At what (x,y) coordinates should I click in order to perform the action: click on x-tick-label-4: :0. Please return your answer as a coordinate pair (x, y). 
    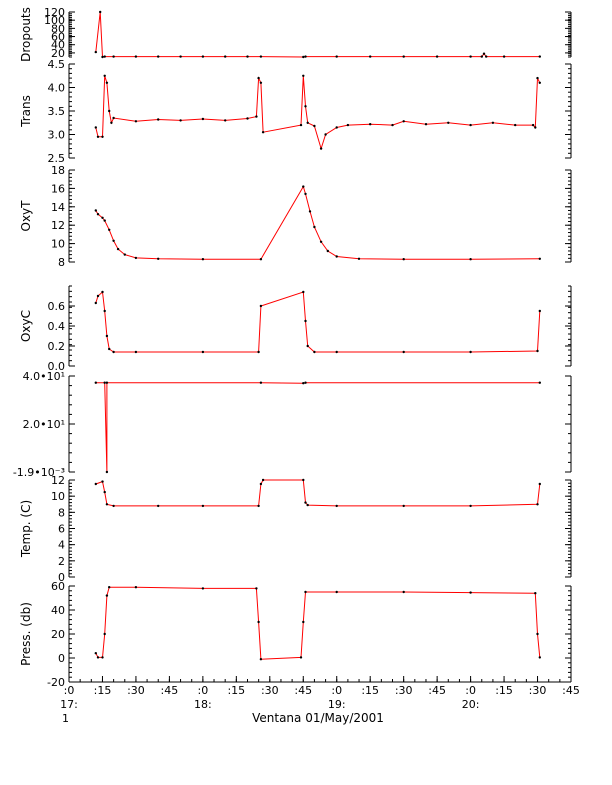
    Looking at the image, I should click on (203, 690).